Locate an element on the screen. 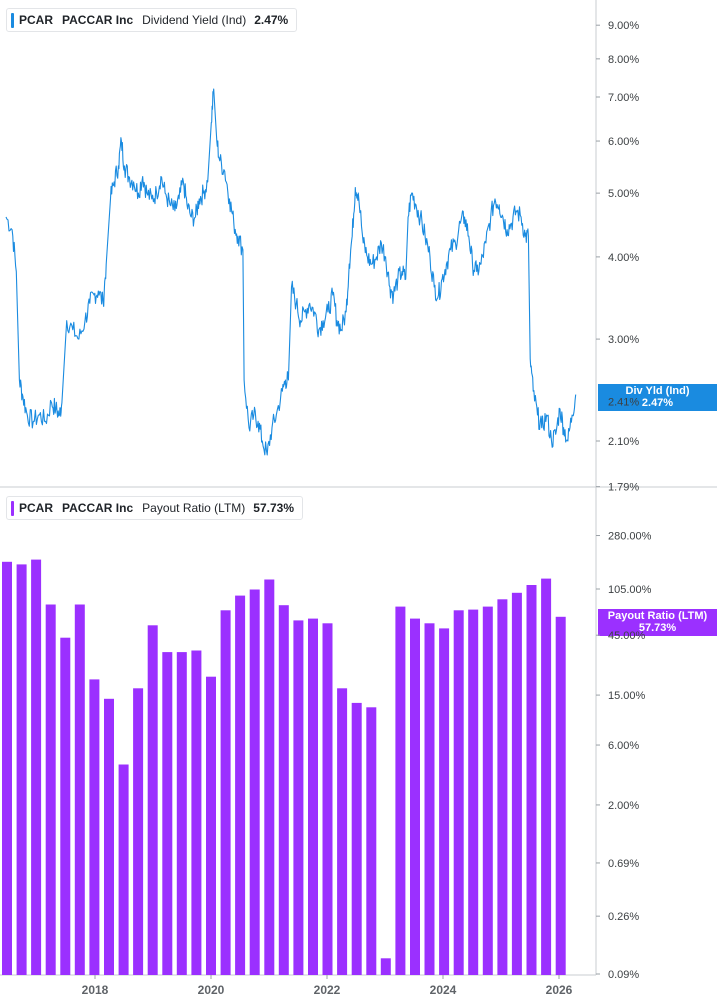 The image size is (717, 1005). payout-axis-tick-label: 15.00% is located at coordinates (627, 696).